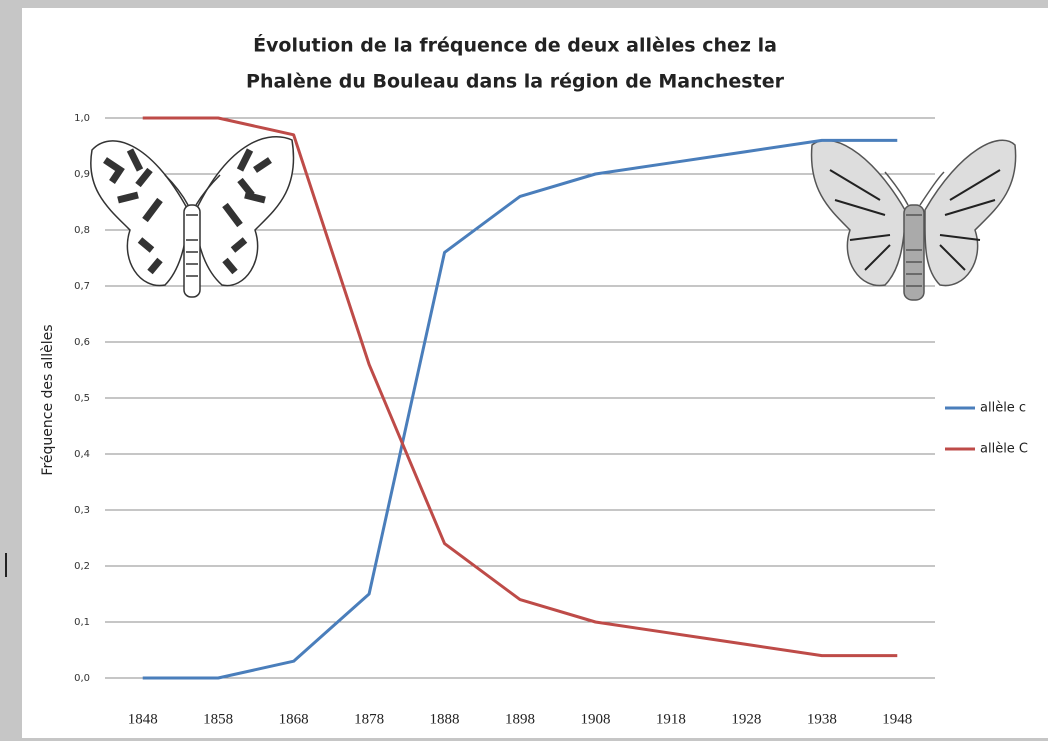 The width and height of the screenshot is (1048, 741). I want to click on y-tick-label: 0,8, so click(82, 230).